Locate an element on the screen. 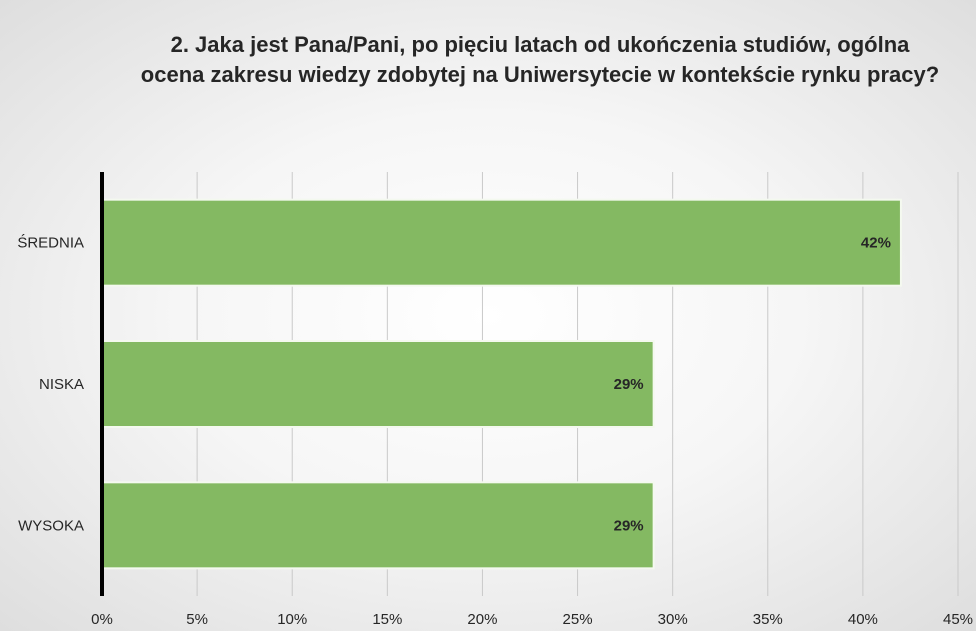 This screenshot has width=976, height=631. category-label: WYSOKA is located at coordinates (51, 525).